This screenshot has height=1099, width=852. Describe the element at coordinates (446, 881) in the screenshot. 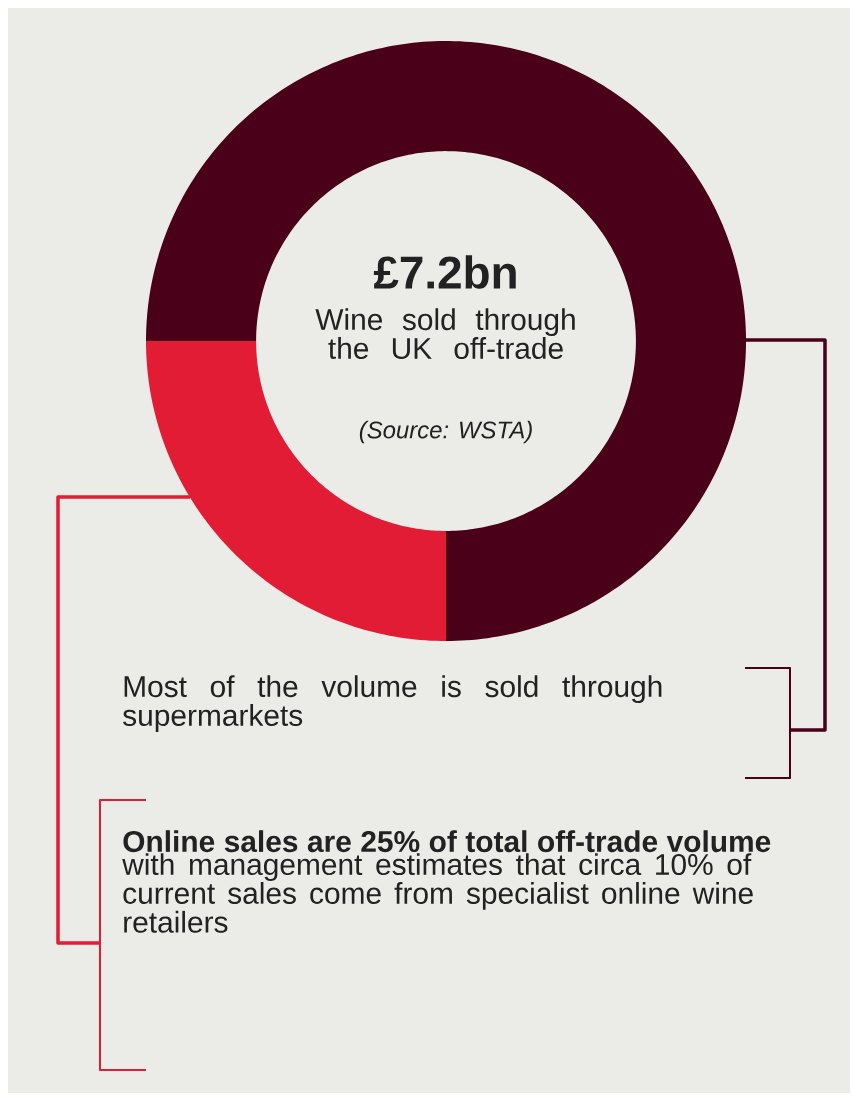

I see `text: Online sales are 25% of total off-trade volume with management estimates that circa 10% of current sales come from specialist online wine retailers` at that location.